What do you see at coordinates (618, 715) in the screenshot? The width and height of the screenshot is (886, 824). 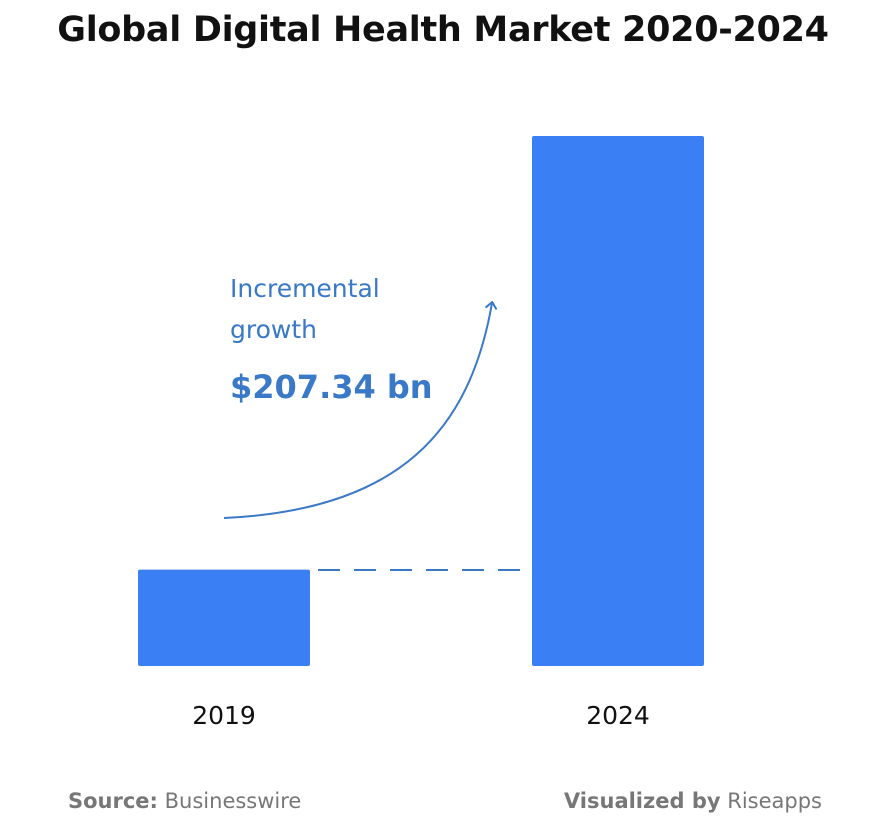 I see `tick-label-2024: 2024` at bounding box center [618, 715].